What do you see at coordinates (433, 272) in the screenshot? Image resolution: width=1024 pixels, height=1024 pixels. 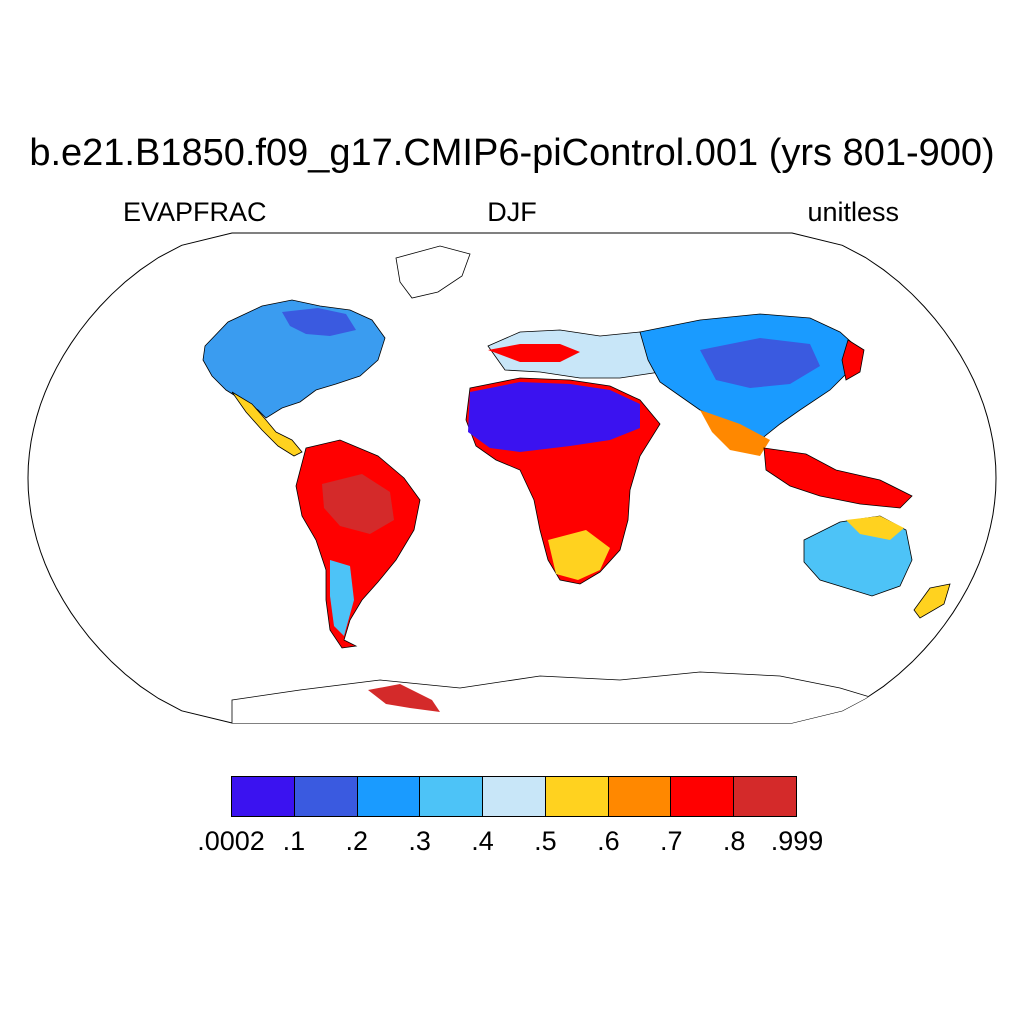 I see `greenland-land` at bounding box center [433, 272].